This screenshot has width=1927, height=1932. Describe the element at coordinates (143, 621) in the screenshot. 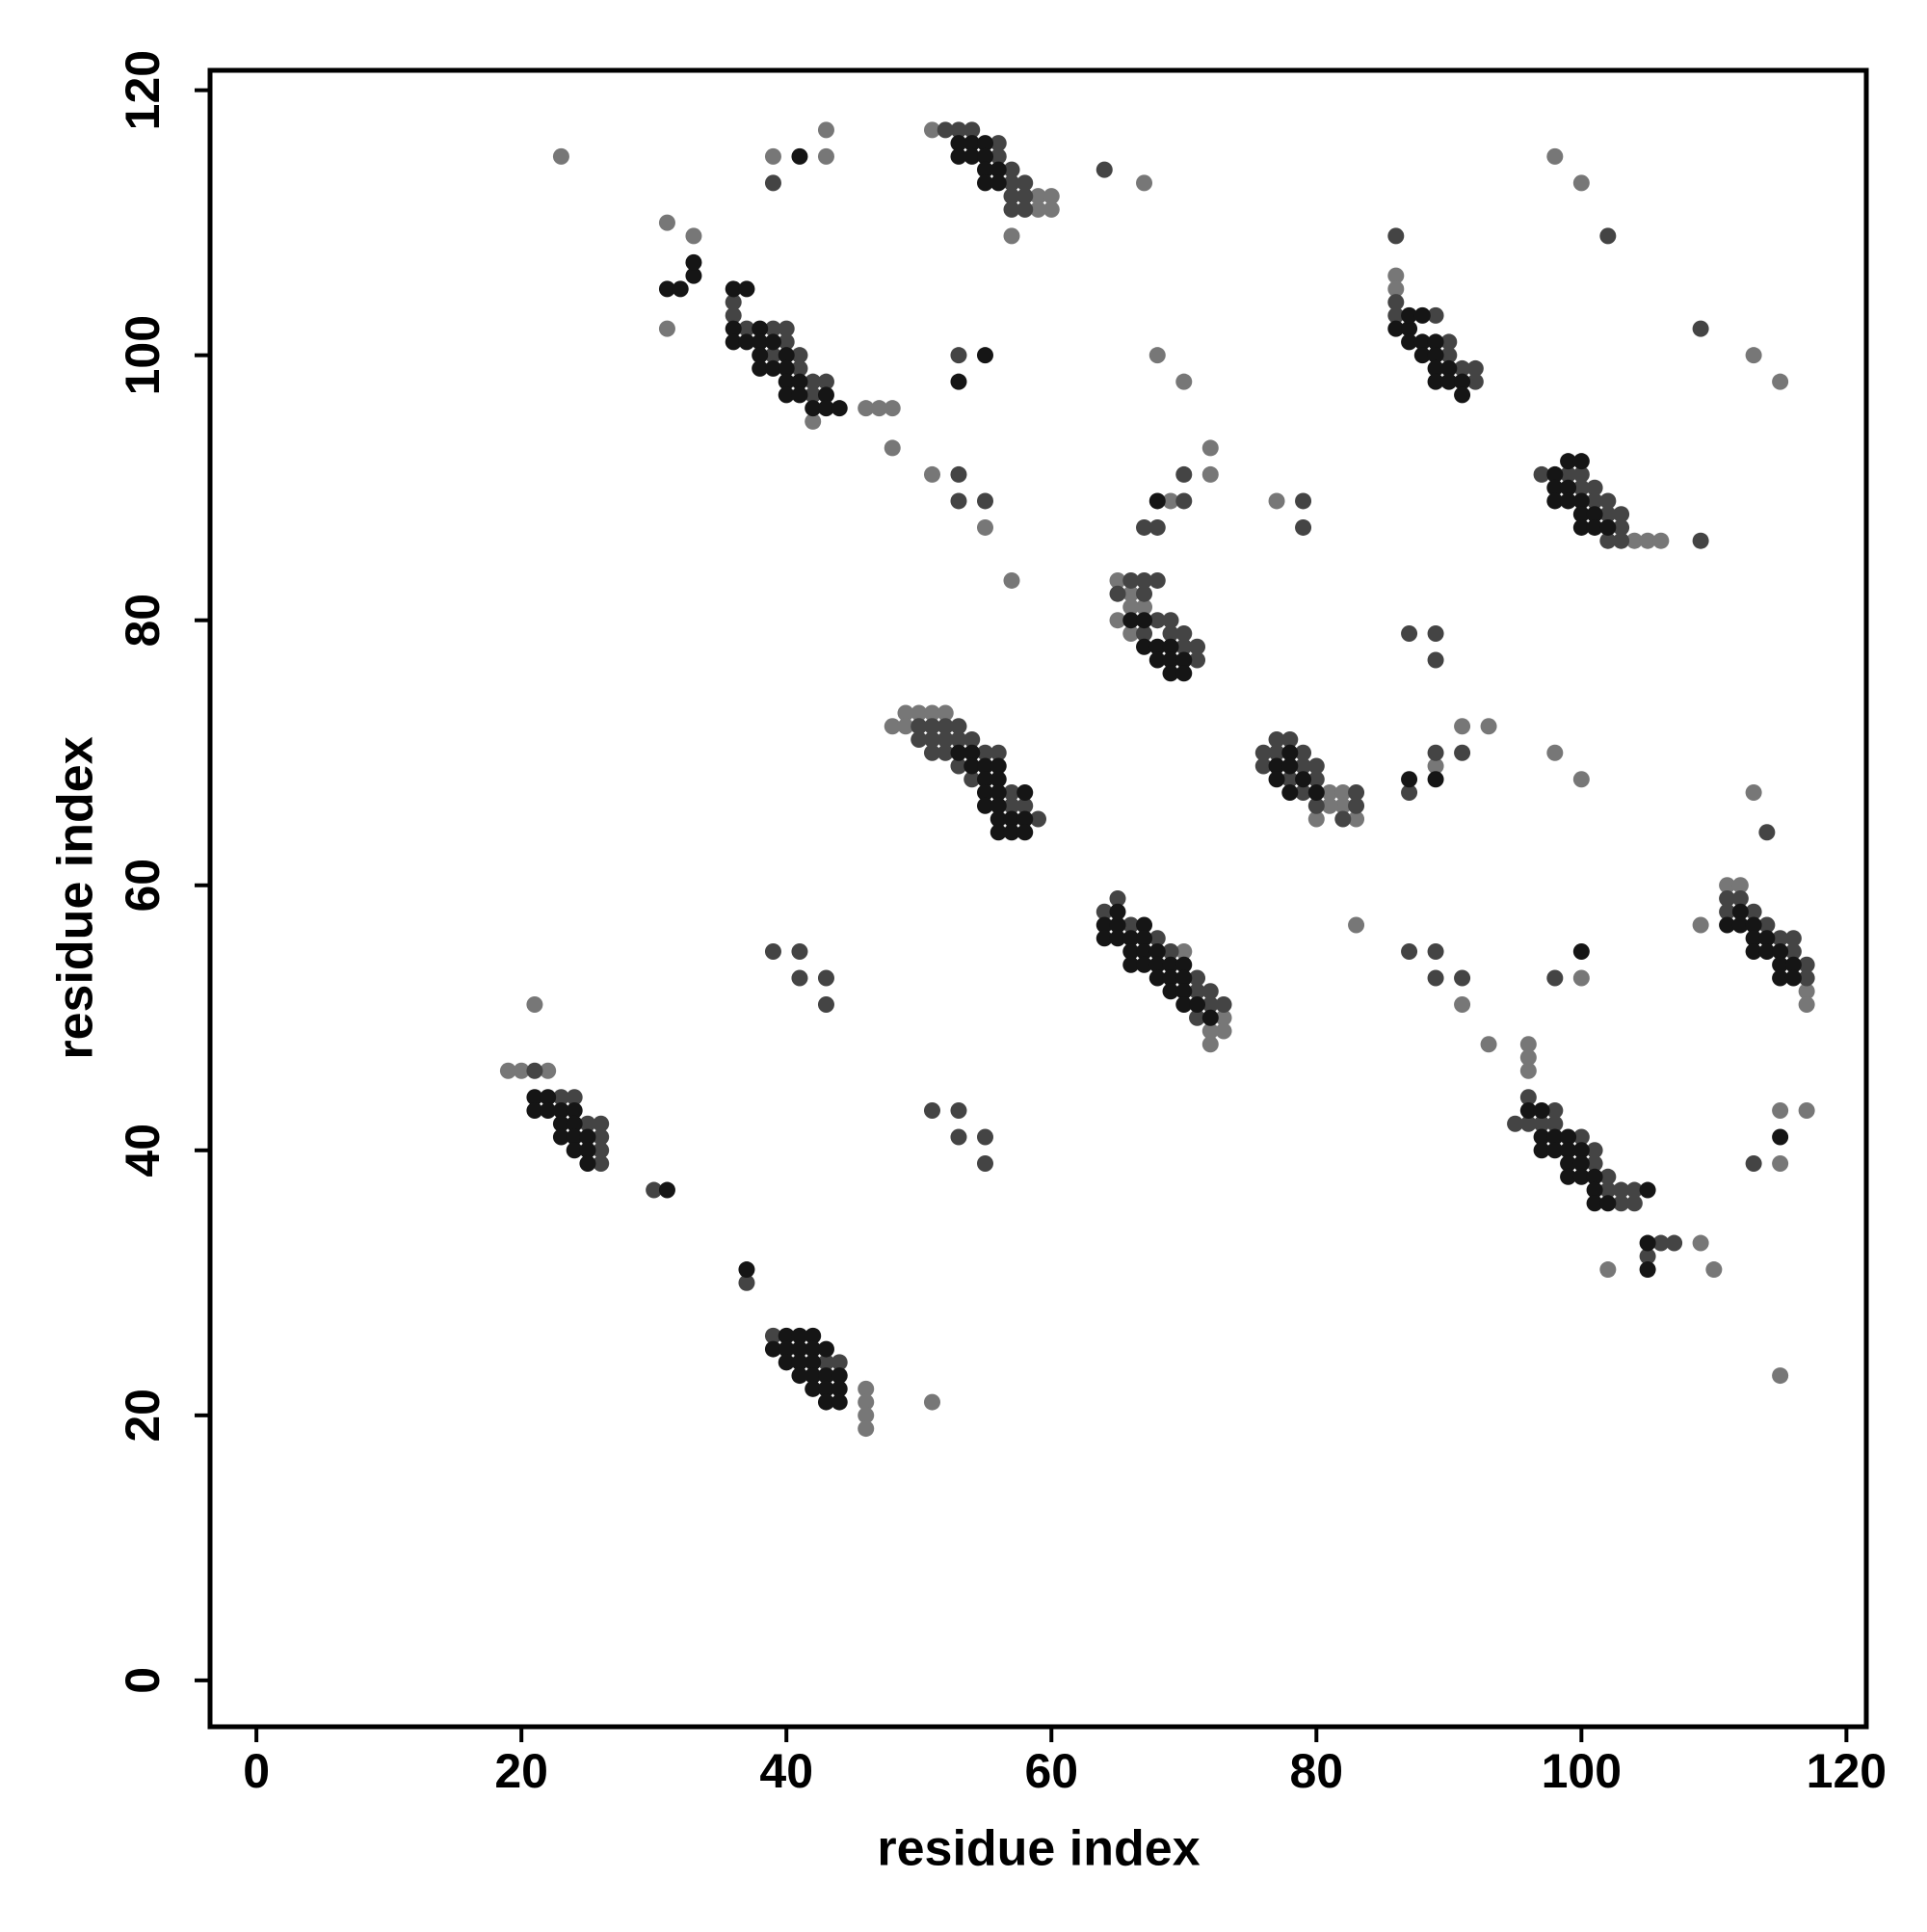

I see `y-tick-label: 80` at that location.